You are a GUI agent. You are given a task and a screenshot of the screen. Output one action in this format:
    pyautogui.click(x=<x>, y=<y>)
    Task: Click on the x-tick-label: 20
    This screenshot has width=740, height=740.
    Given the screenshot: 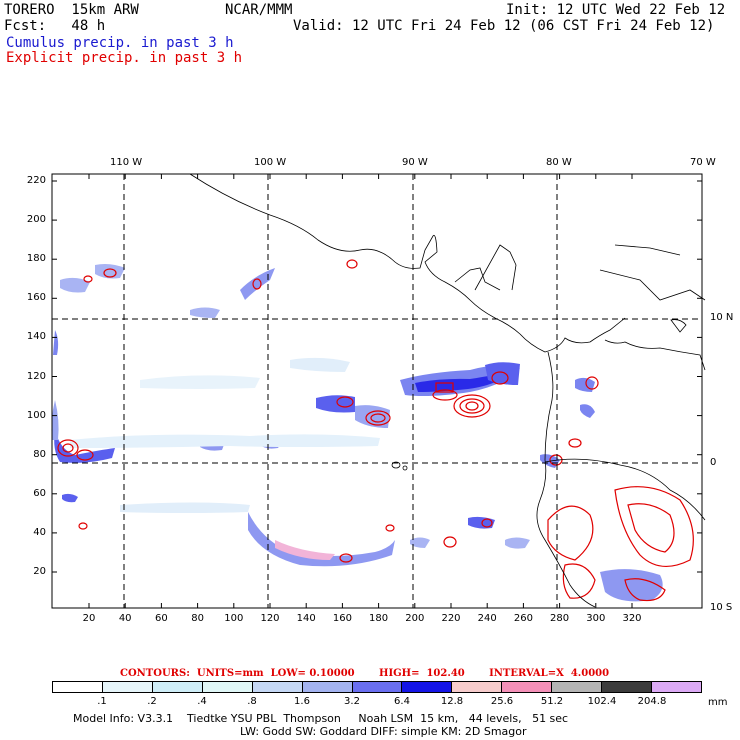 What is the action you would take?
    pyautogui.click(x=89, y=618)
    